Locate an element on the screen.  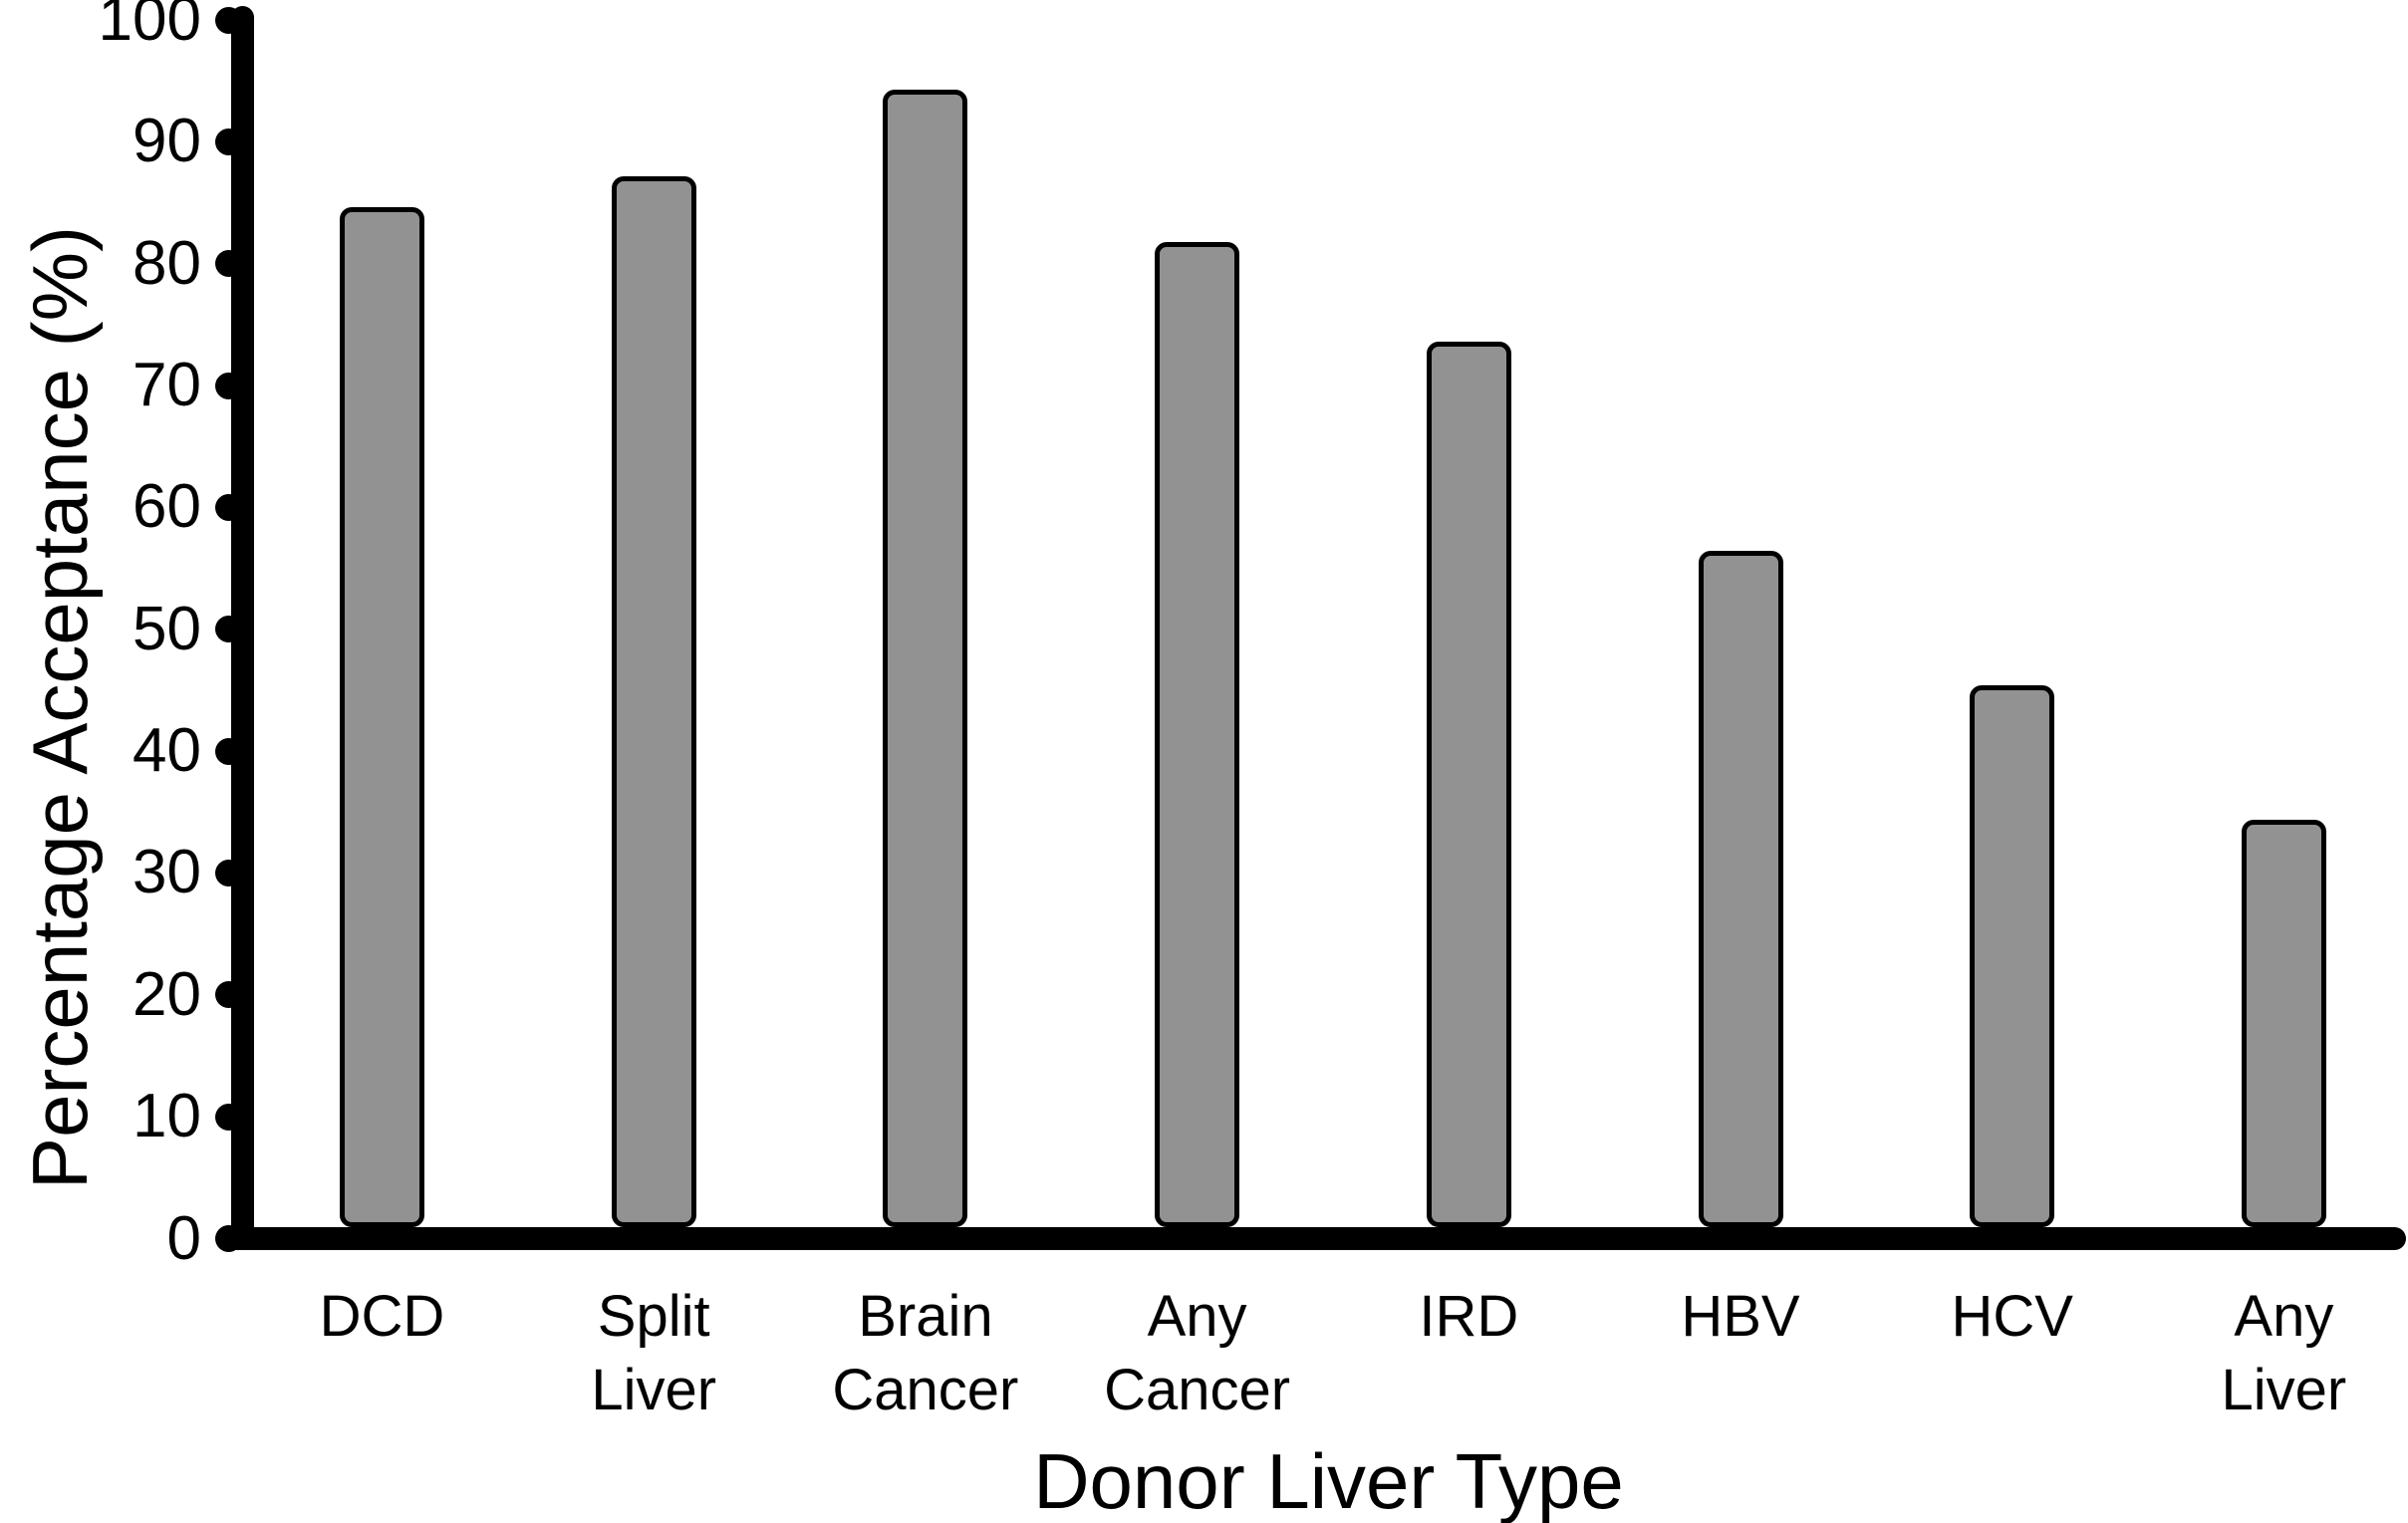
x-axis-baseline is located at coordinates (1312, 1238).